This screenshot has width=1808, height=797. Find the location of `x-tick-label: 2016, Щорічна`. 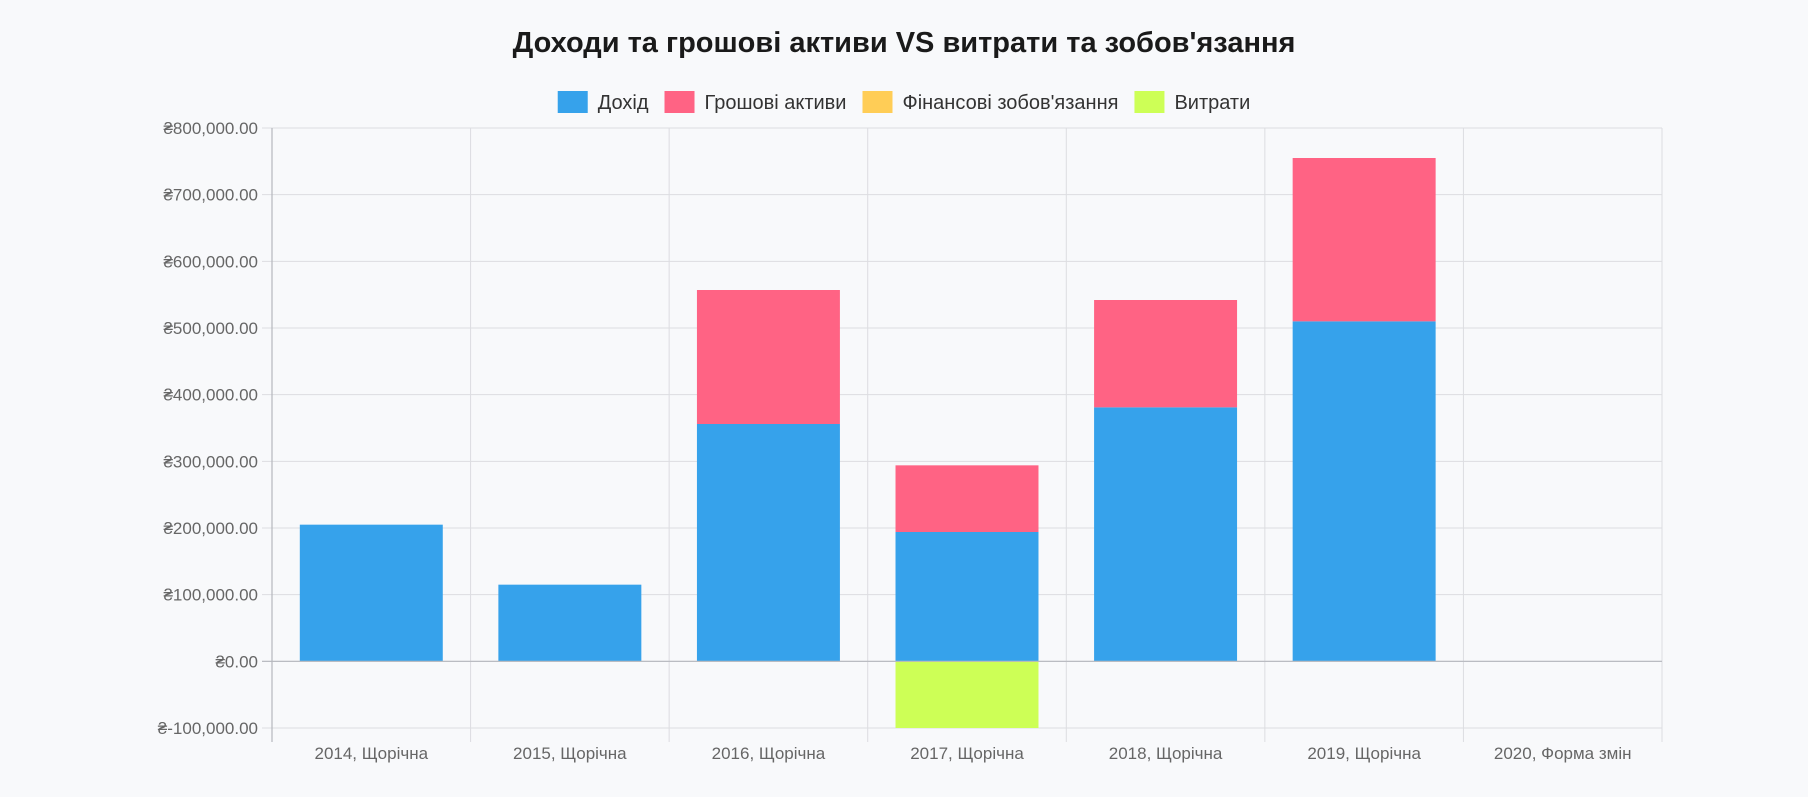

x-tick-label: 2016, Щорічна is located at coordinates (769, 753).